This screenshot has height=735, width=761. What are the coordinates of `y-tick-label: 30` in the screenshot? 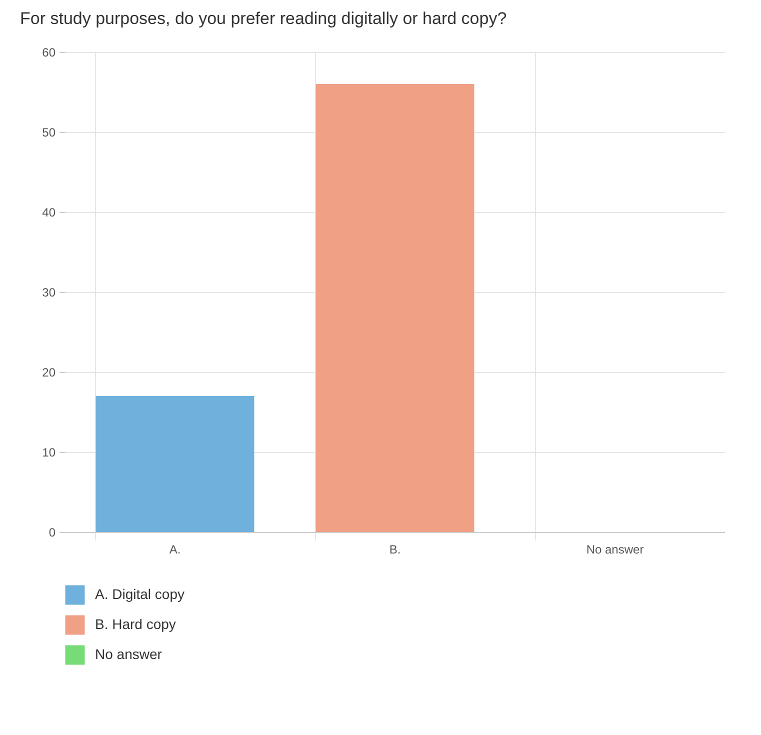 It's located at (49, 293).